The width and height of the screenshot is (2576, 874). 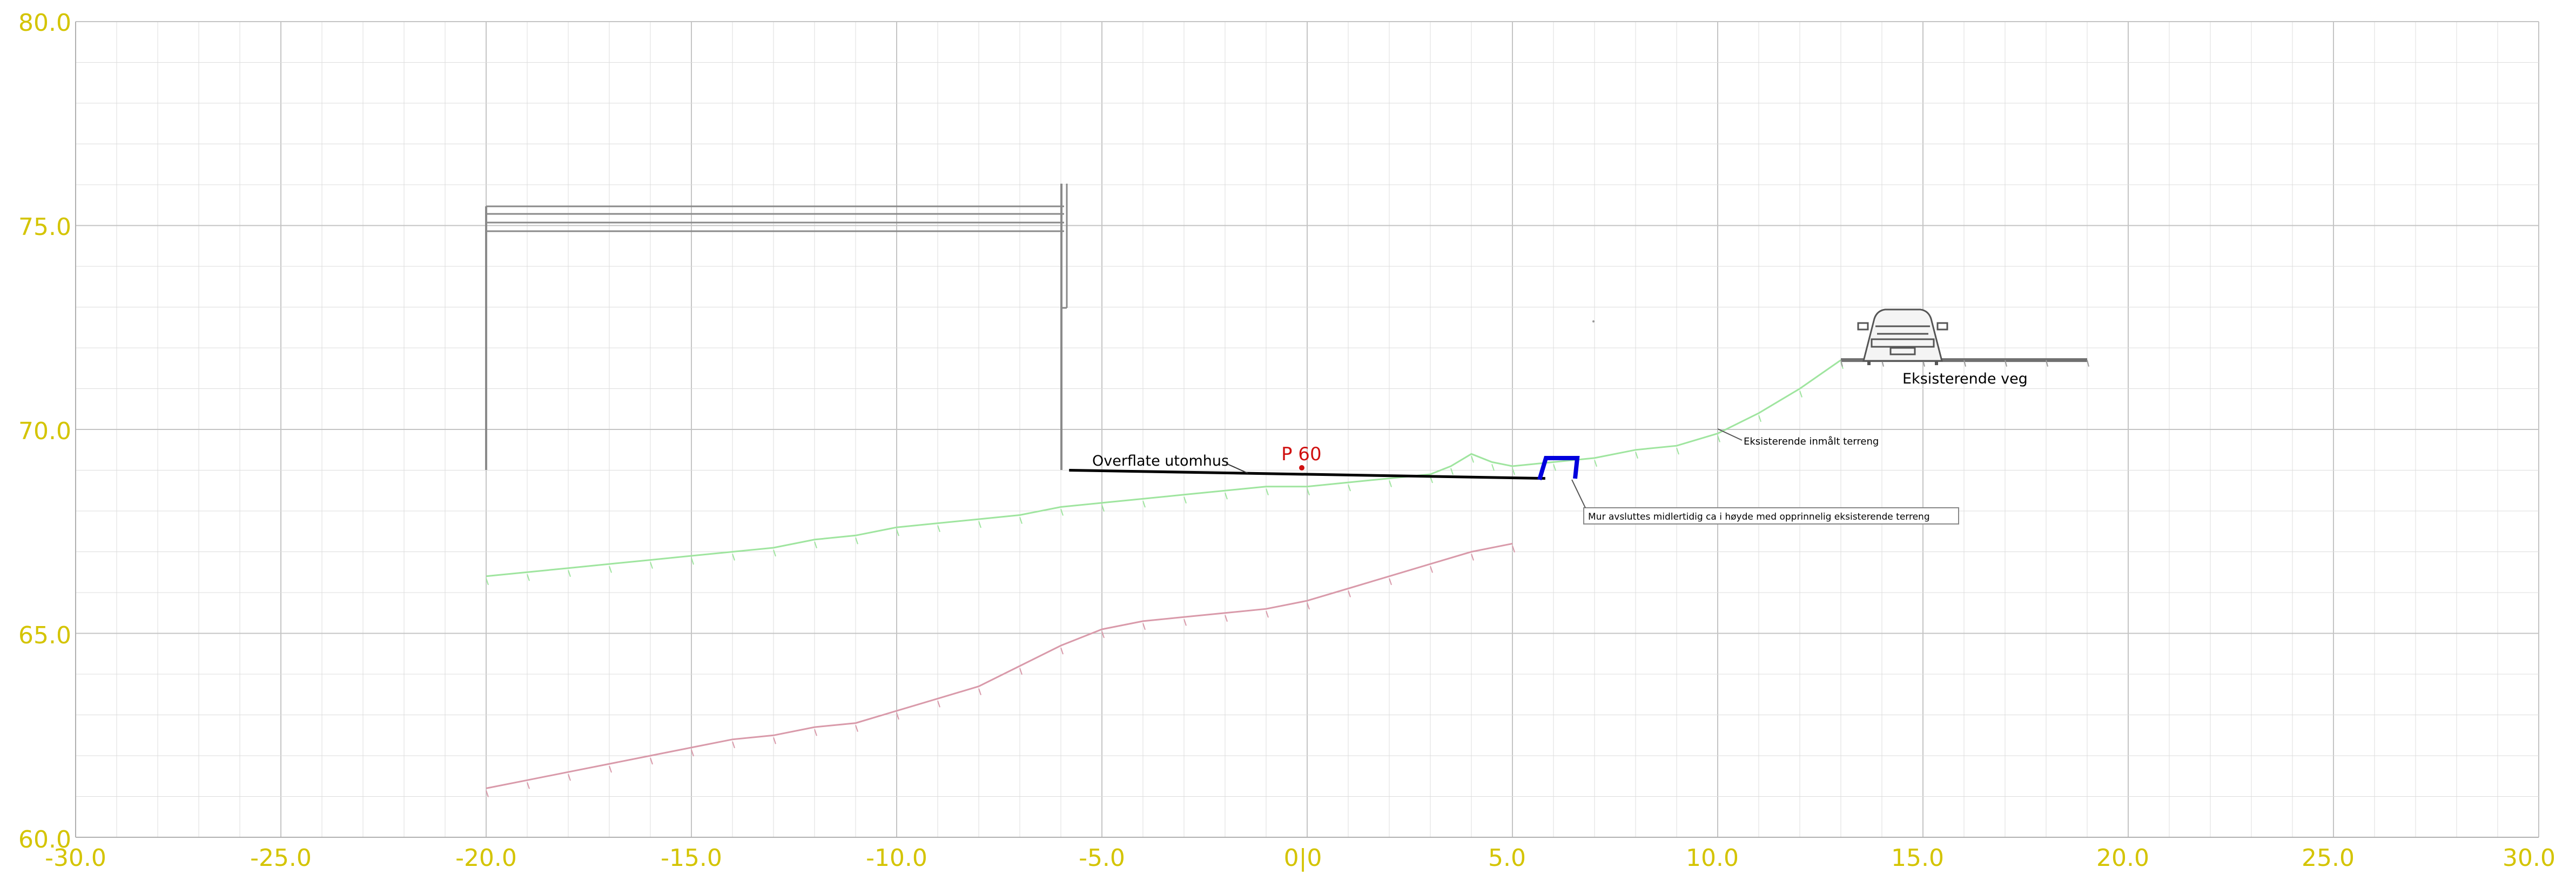 I want to click on y-tick-label: 60.0, so click(x=44, y=839).